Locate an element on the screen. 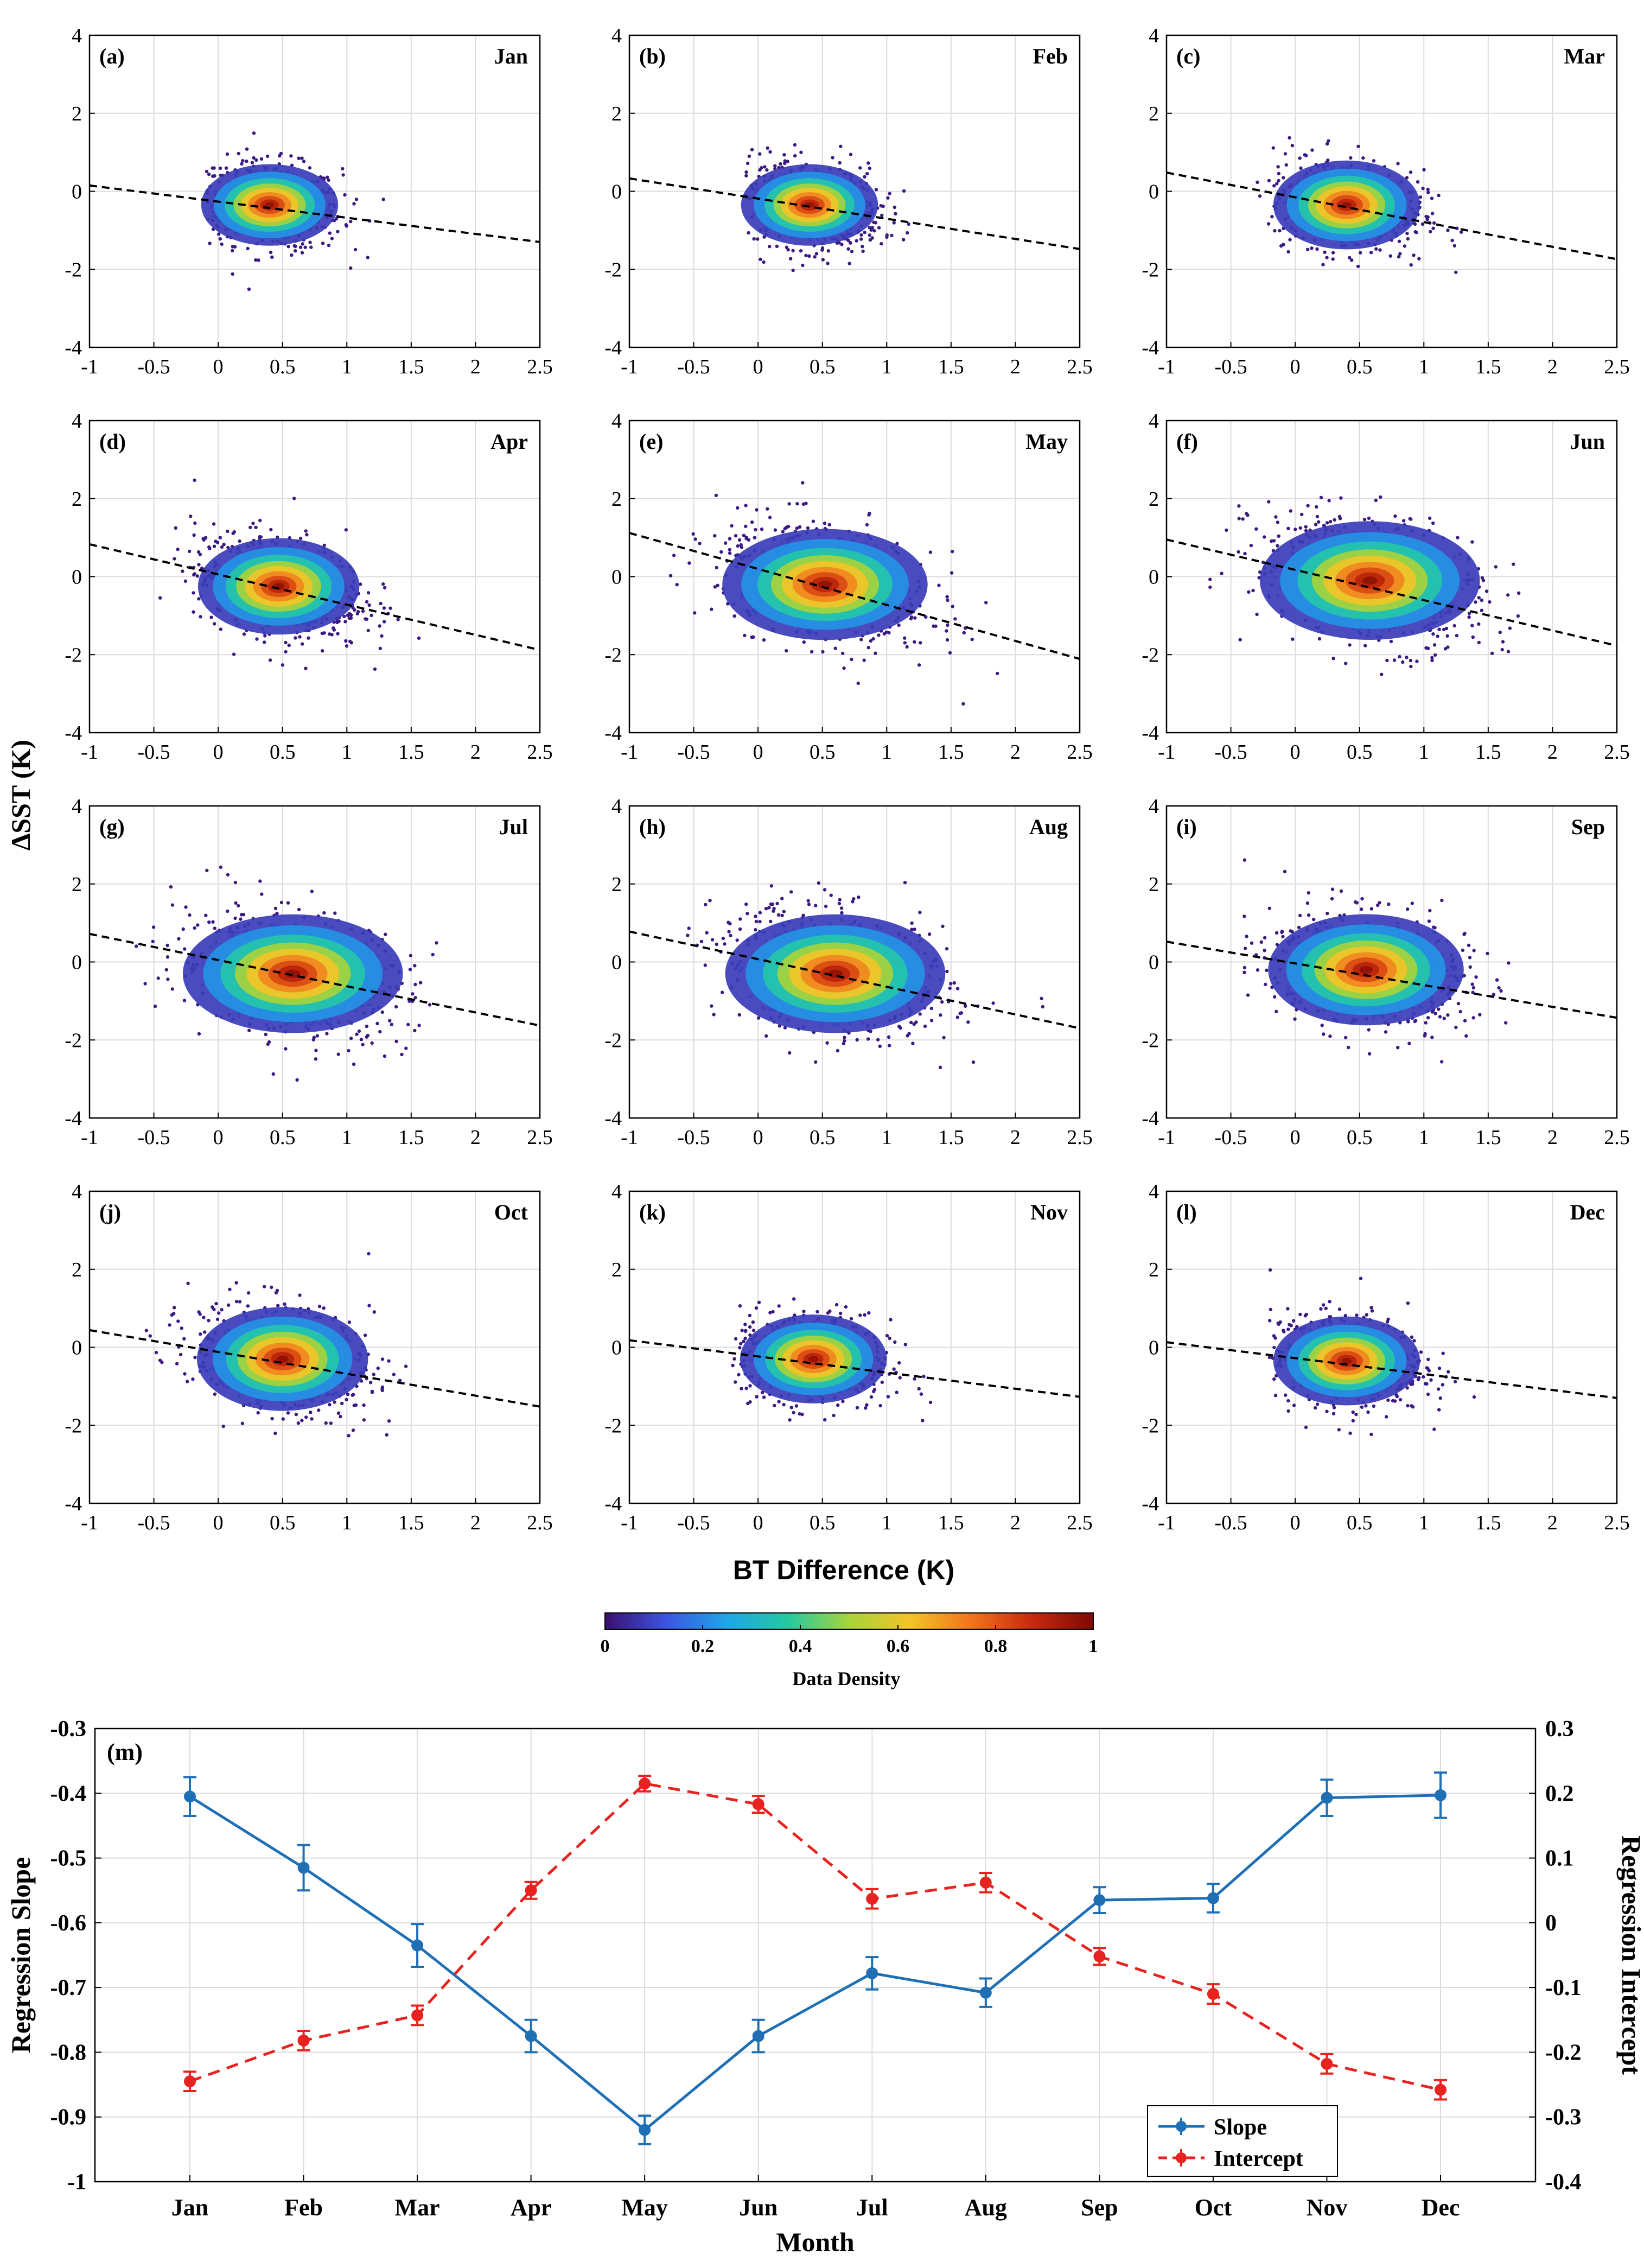 Image resolution: width=1644 pixels, height=2268 pixels. x-tick-label: 0 is located at coordinates (218, 1137).